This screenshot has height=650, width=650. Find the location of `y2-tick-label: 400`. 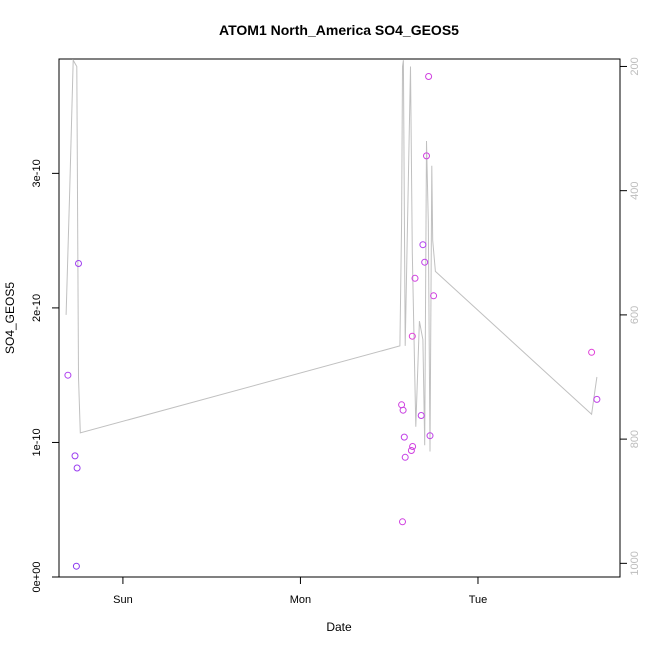

y2-tick-label: 400 is located at coordinates (635, 190).